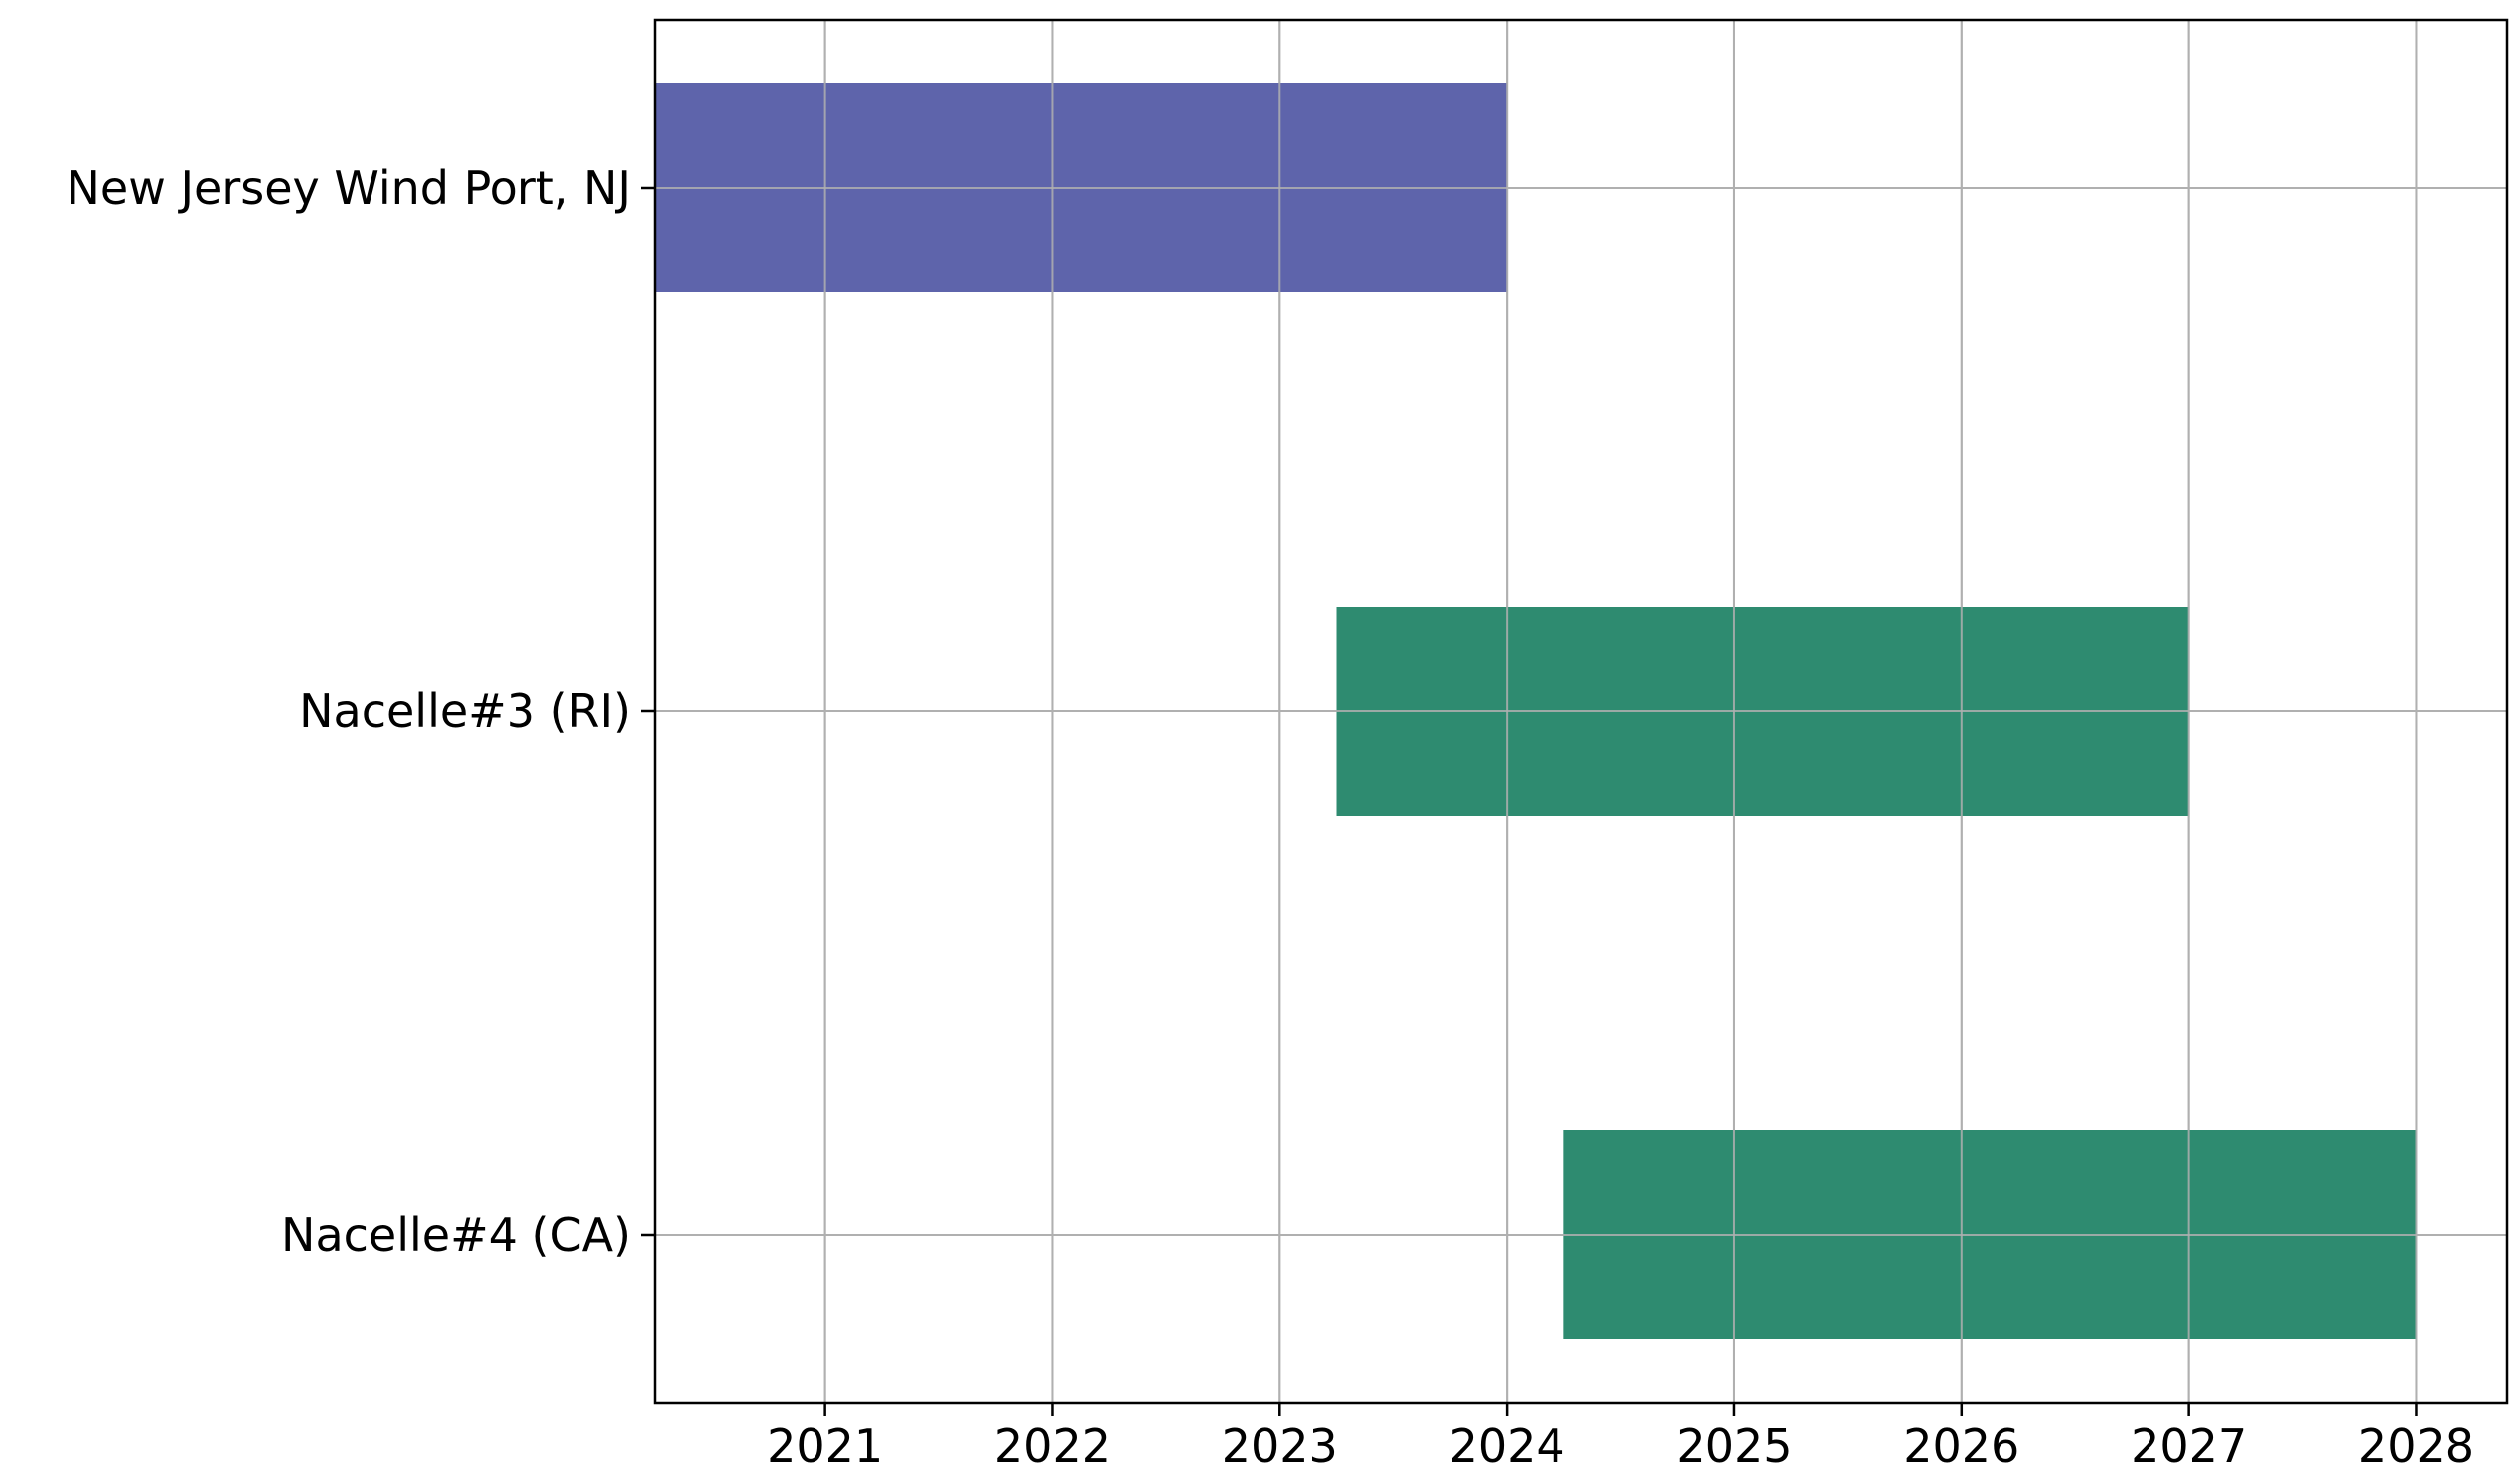 Image resolution: width=2520 pixels, height=1483 pixels. I want to click on y-tick-label: Nacelle#3 (RI), so click(465, 711).